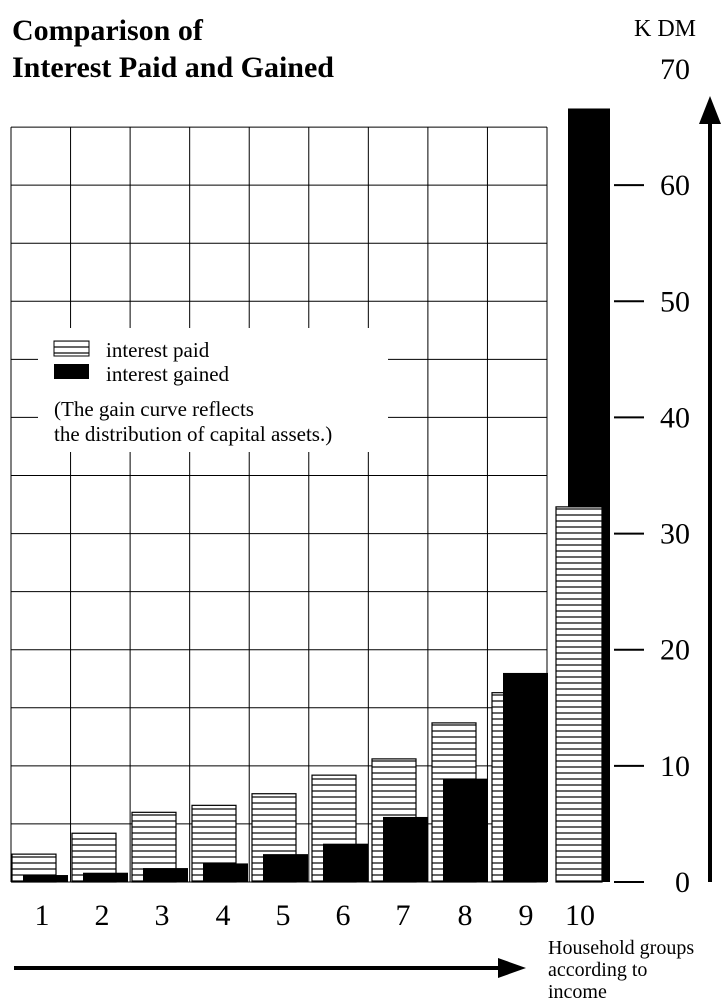 This screenshot has height=1003, width=726. What do you see at coordinates (526, 915) in the screenshot?
I see `x-category-label: 9` at bounding box center [526, 915].